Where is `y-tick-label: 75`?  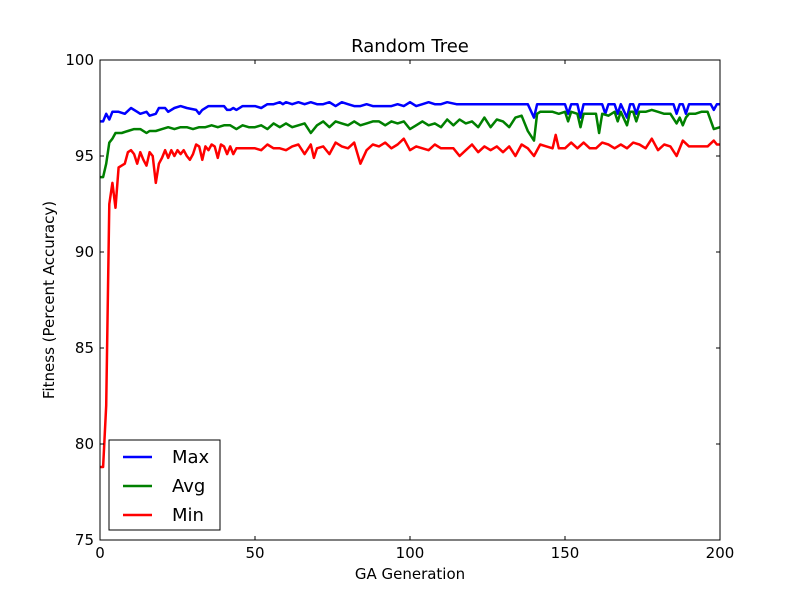
y-tick-label: 75 is located at coordinates (84, 540).